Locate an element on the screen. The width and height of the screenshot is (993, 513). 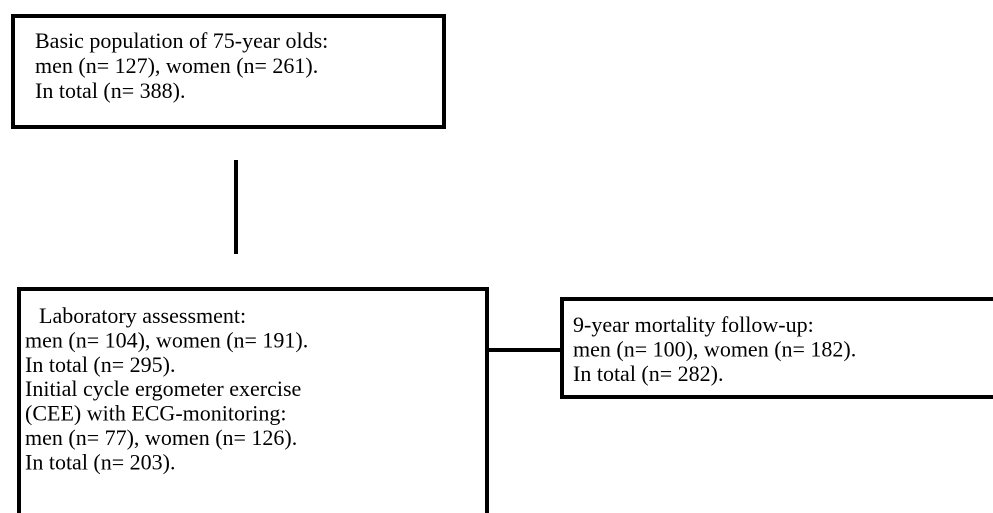
box-text-line: 9-year mortality follow-up: is located at coordinates (693, 324).